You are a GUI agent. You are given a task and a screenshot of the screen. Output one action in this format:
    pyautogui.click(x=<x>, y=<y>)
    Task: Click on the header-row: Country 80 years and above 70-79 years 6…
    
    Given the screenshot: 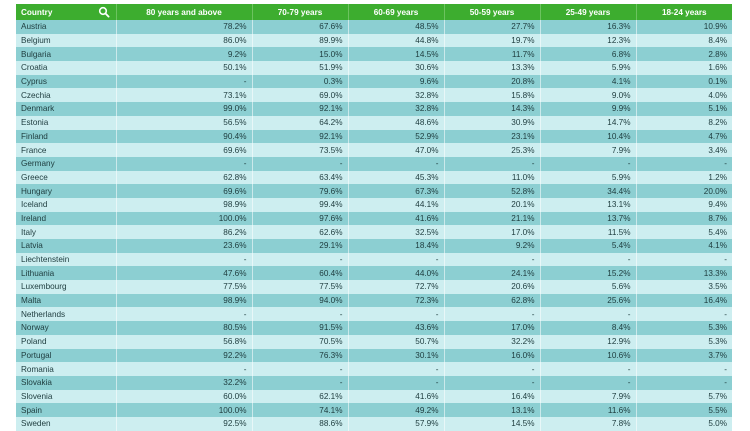 What is the action you would take?
    pyautogui.click(x=374, y=12)
    